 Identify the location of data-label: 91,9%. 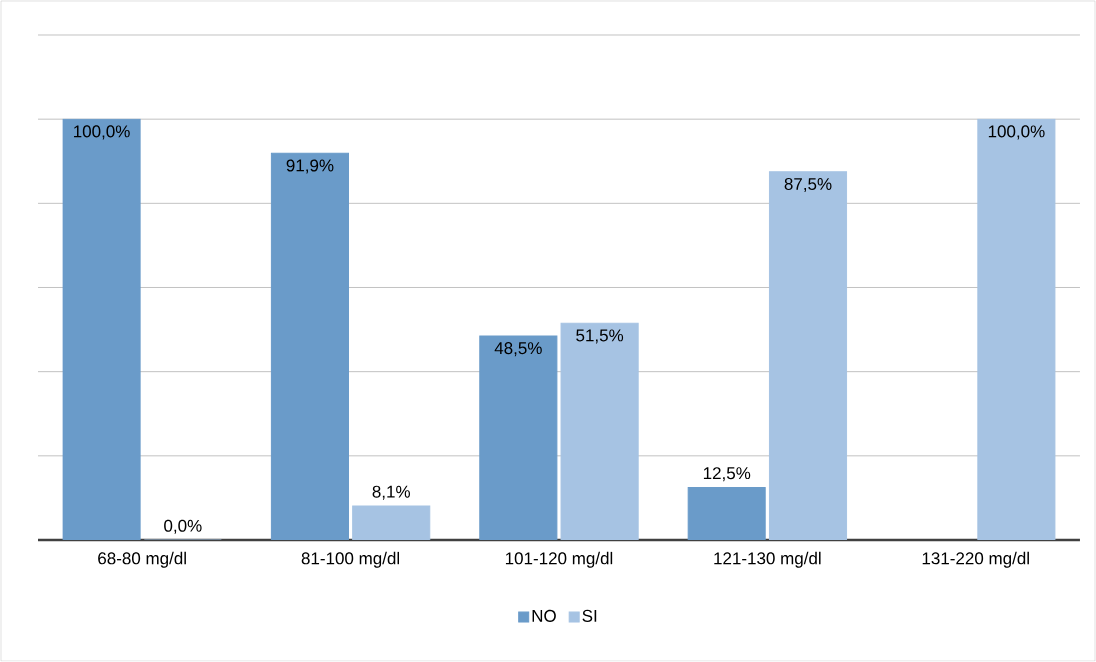
(310, 166).